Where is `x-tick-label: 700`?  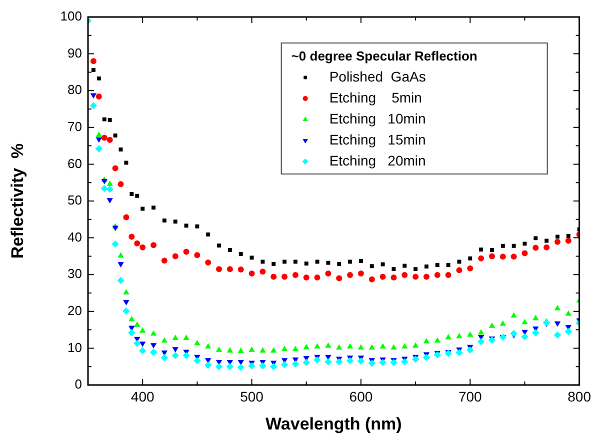 x-tick-label: 700 is located at coordinates (470, 396).